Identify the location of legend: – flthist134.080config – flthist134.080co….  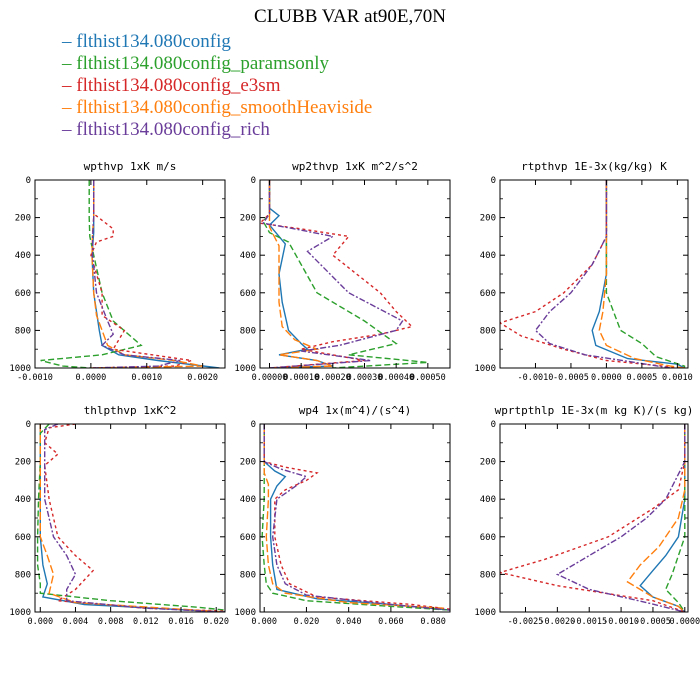
(217, 86).